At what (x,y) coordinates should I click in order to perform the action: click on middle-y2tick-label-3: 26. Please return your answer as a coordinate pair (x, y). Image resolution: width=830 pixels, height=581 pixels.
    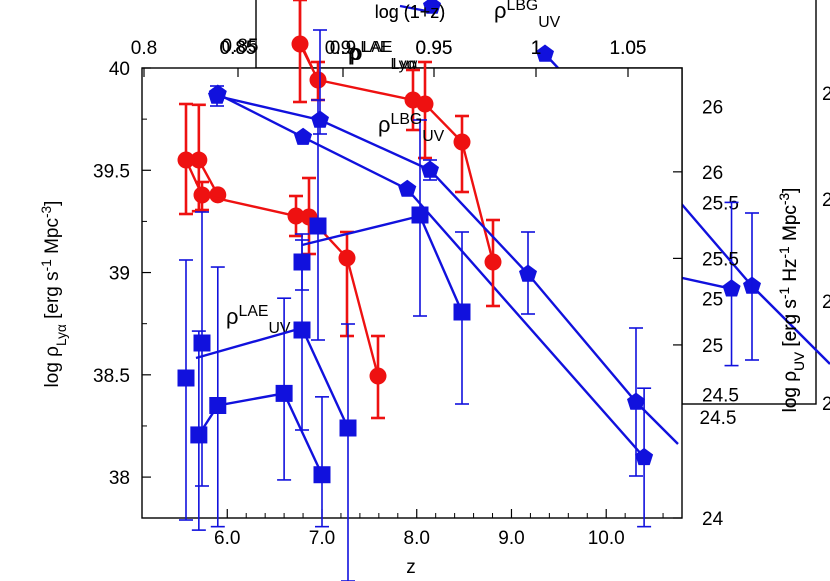
    Looking at the image, I should click on (712, 107).